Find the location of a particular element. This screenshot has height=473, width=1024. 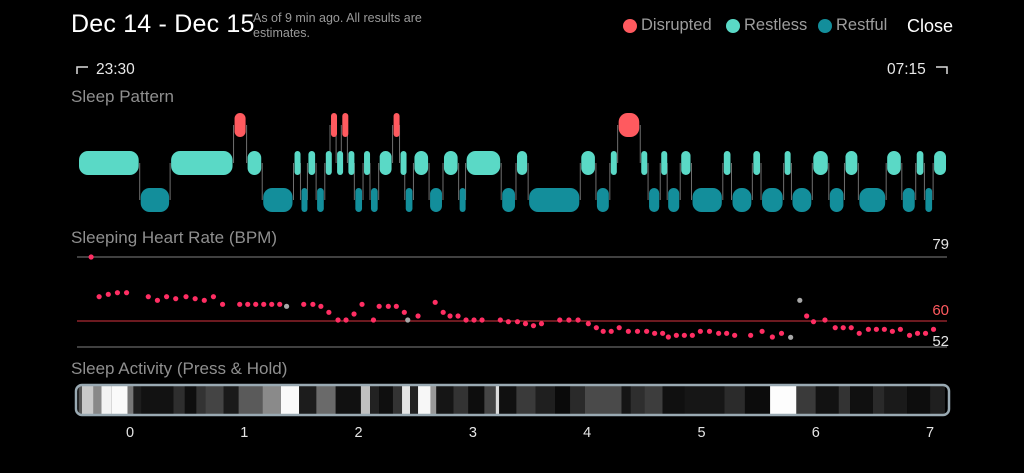

min-label: 52 is located at coordinates (940, 341).